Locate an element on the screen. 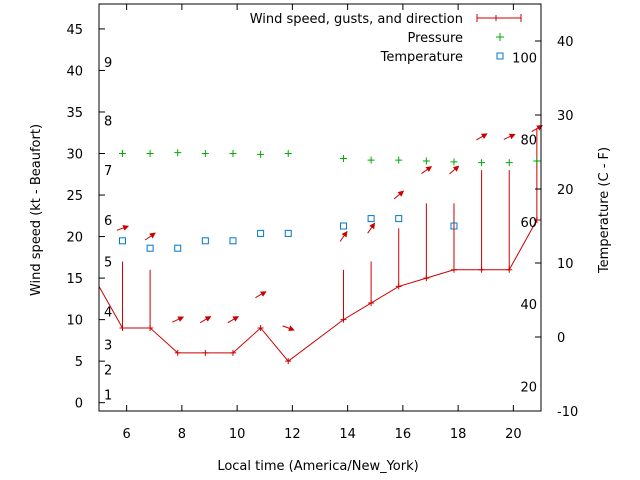 This screenshot has width=640, height=480. x-tick-label: 12 is located at coordinates (292, 434).